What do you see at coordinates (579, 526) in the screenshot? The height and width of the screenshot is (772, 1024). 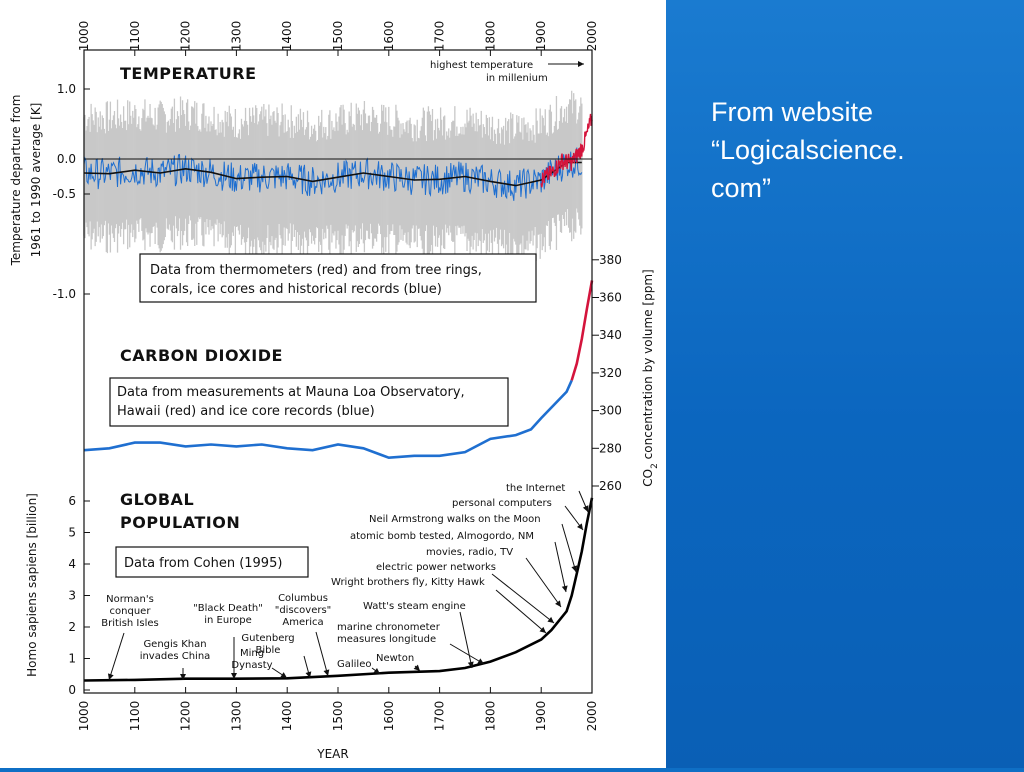 I see `event-arrowhead-computers` at bounding box center [579, 526].